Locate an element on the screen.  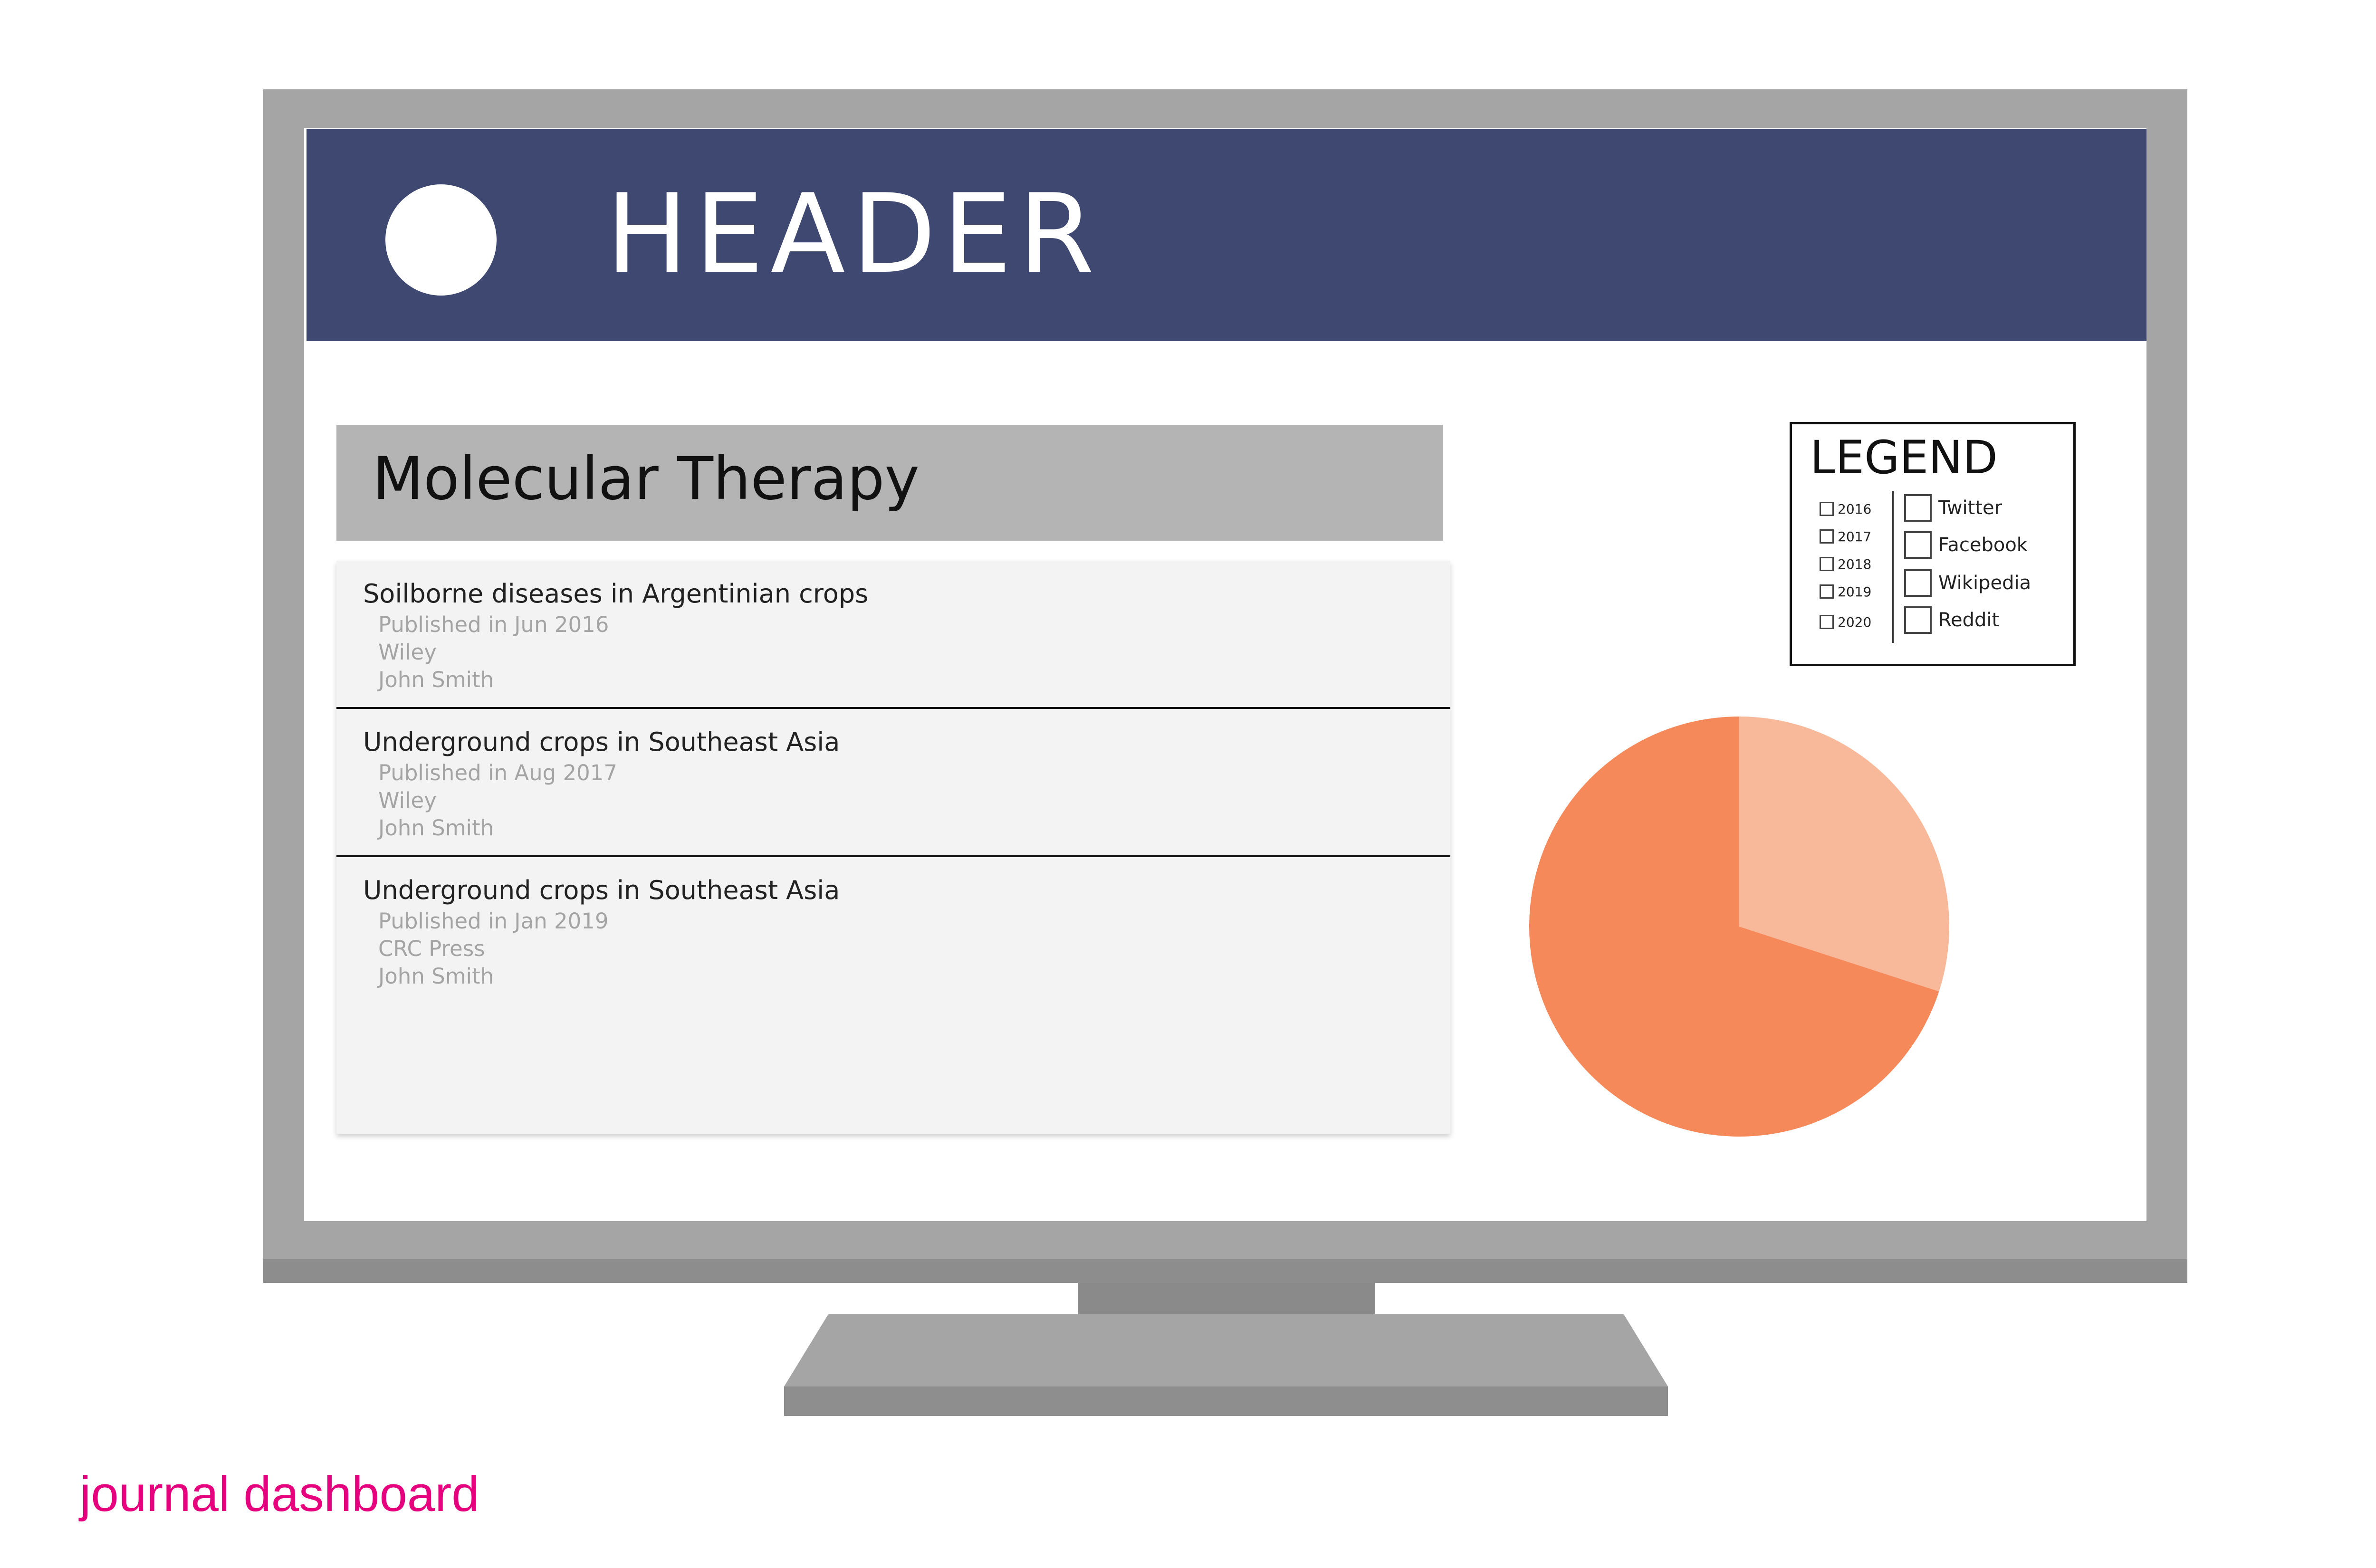
article-published-date: Published in Aug 2017 is located at coordinates (498, 772).